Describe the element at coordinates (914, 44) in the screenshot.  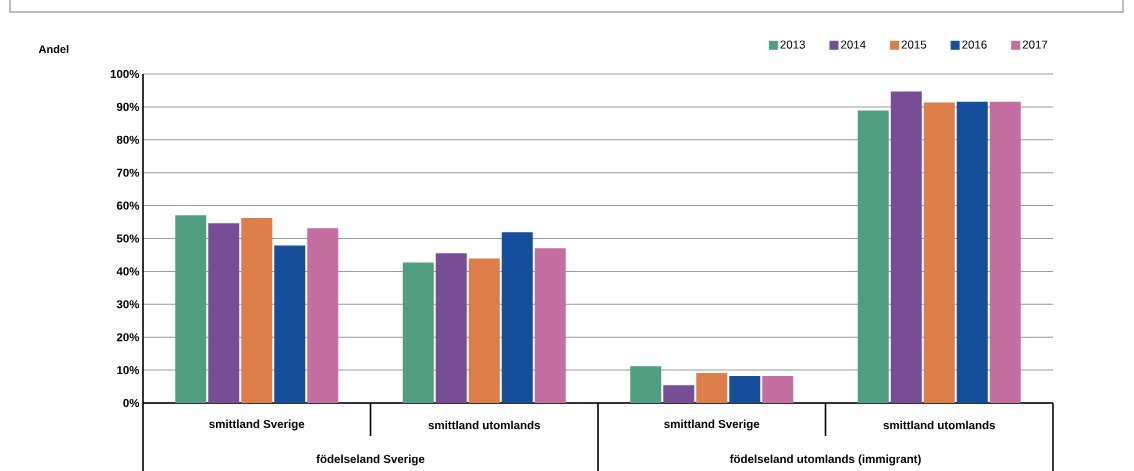
I see `legend-label: 2015` at that location.